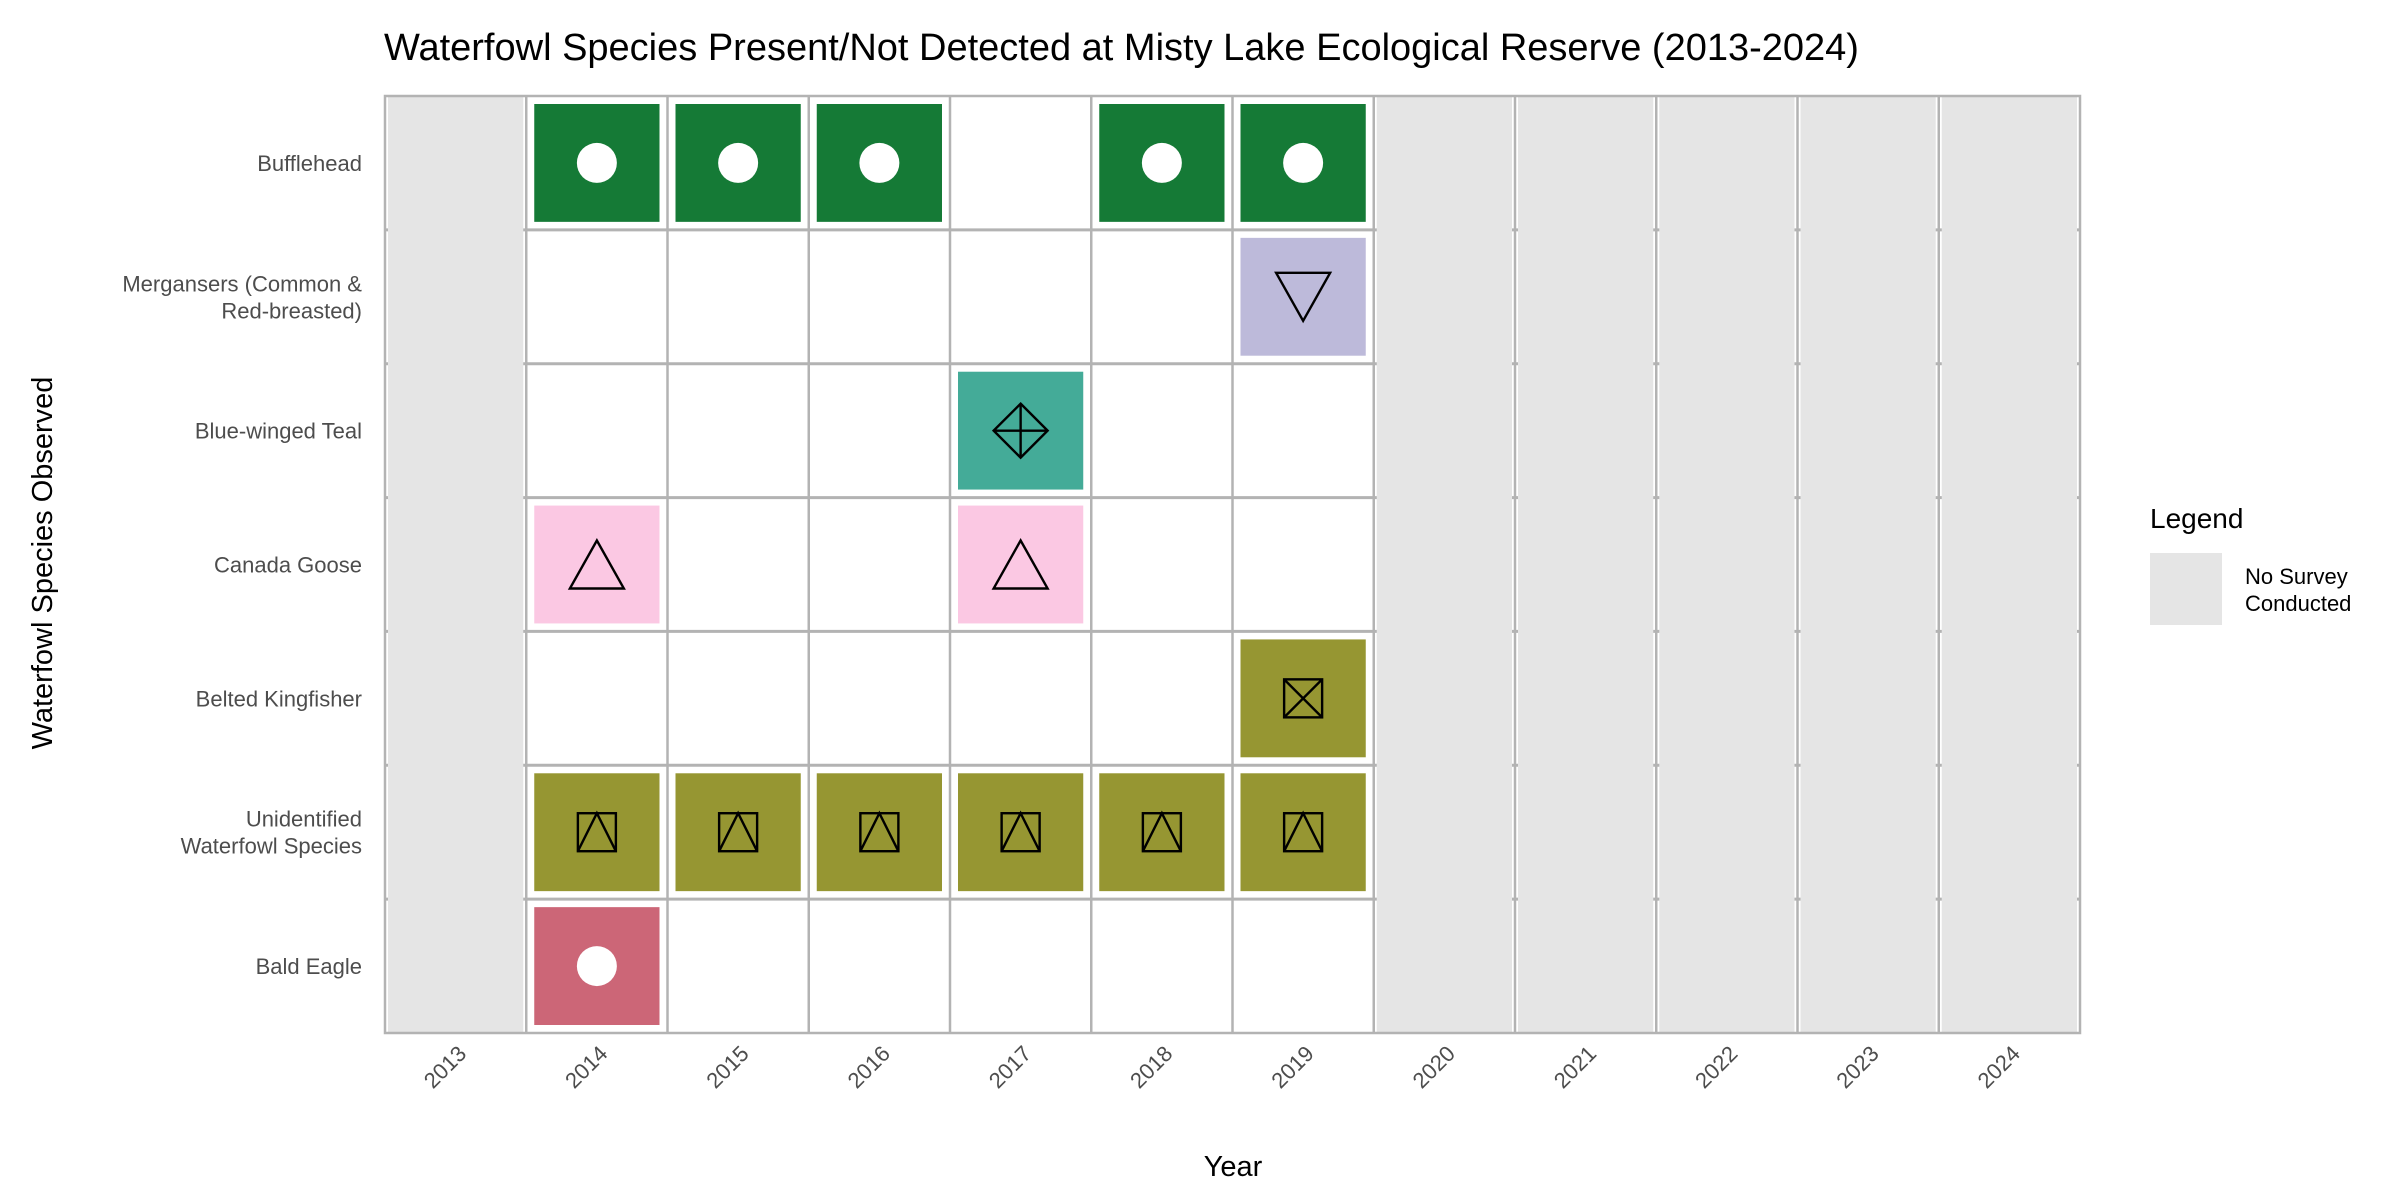  What do you see at coordinates (43, 563) in the screenshot?
I see `y-axis-title: Waterfowl Species Observed` at bounding box center [43, 563].